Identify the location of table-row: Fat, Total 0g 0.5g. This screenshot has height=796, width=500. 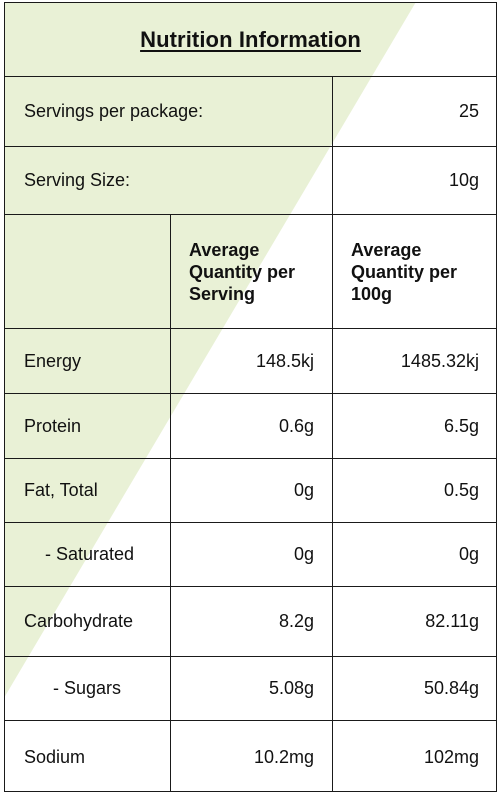
(250, 491).